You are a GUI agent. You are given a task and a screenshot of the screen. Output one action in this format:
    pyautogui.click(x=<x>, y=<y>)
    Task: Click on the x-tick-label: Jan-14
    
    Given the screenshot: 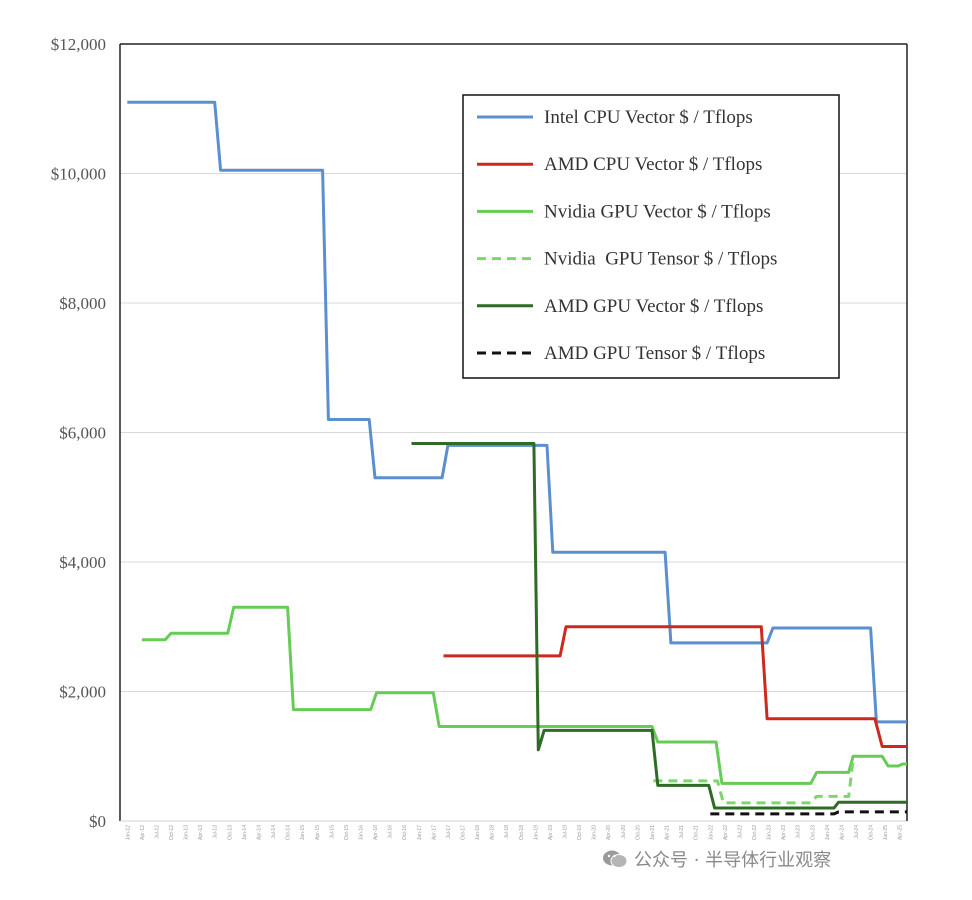 What is the action you would take?
    pyautogui.click(x=245, y=833)
    